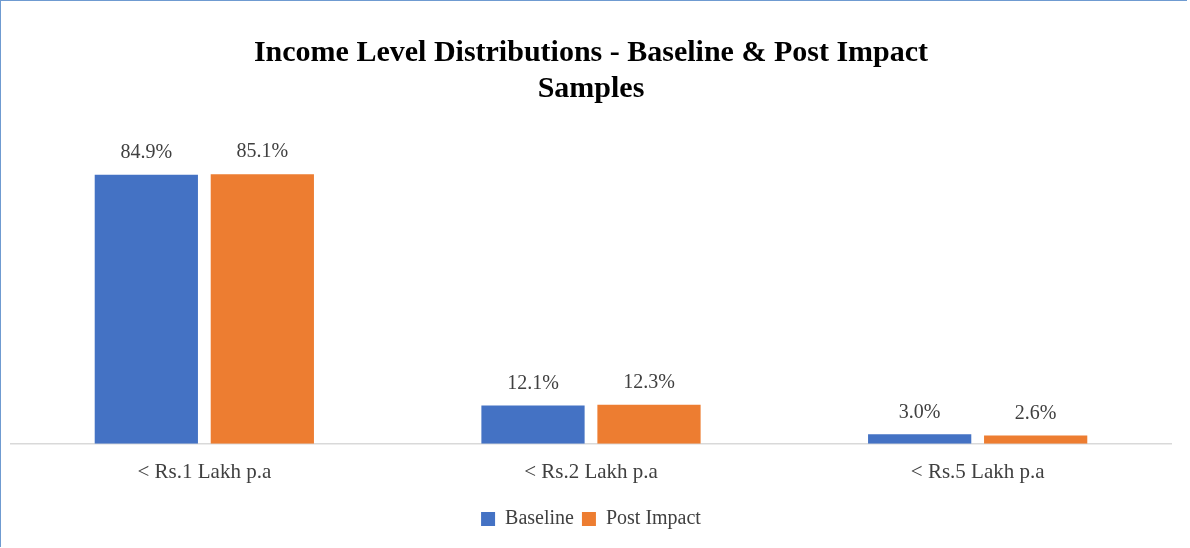 Image resolution: width=1190 pixels, height=548 pixels. Describe the element at coordinates (919, 410) in the screenshot. I see `data-label: 3.0%` at that location.